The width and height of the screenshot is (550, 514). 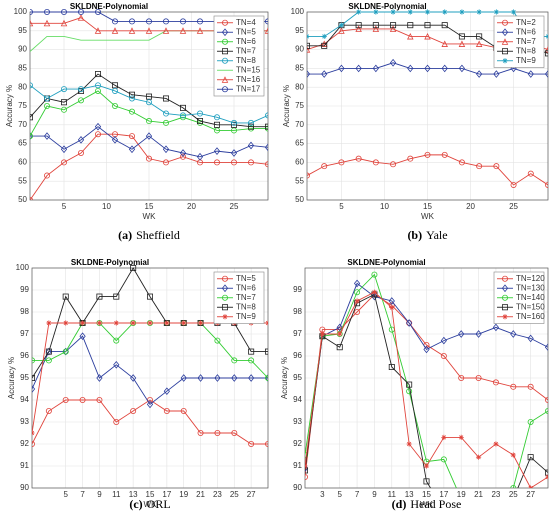 What do you see at coordinates (387, 6) in the screenshot?
I see `chart-title: SKLDNE-Polynomial` at bounding box center [387, 6].